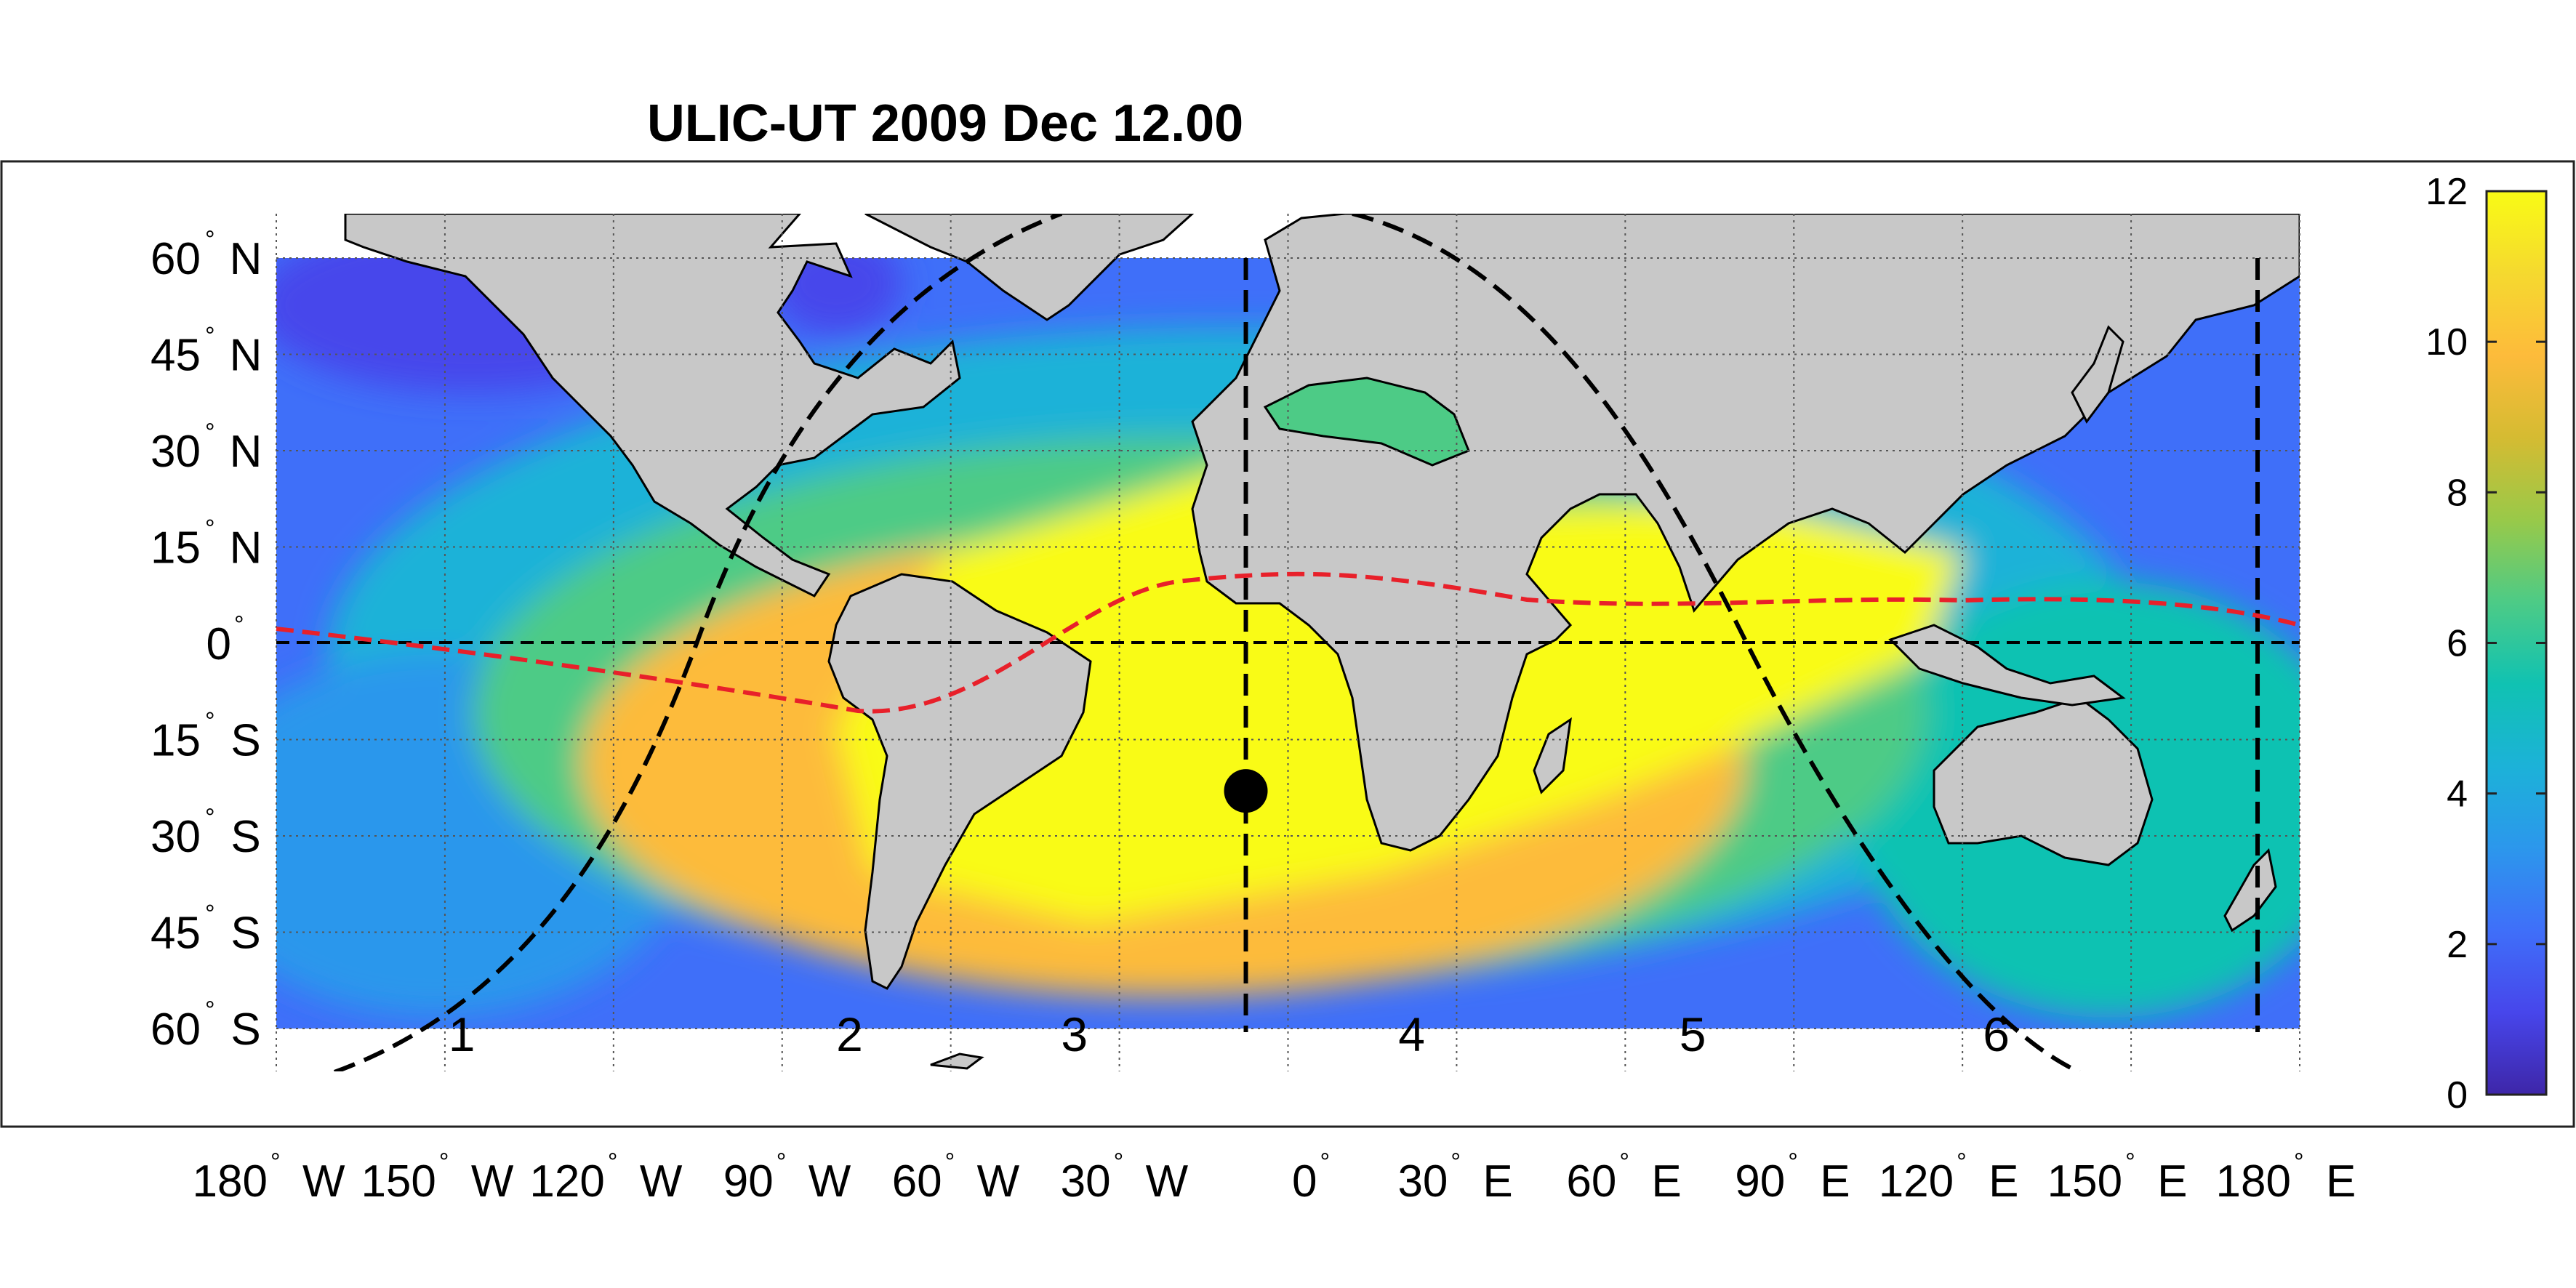  I want to click on new-zealand-land, so click(2250, 890).